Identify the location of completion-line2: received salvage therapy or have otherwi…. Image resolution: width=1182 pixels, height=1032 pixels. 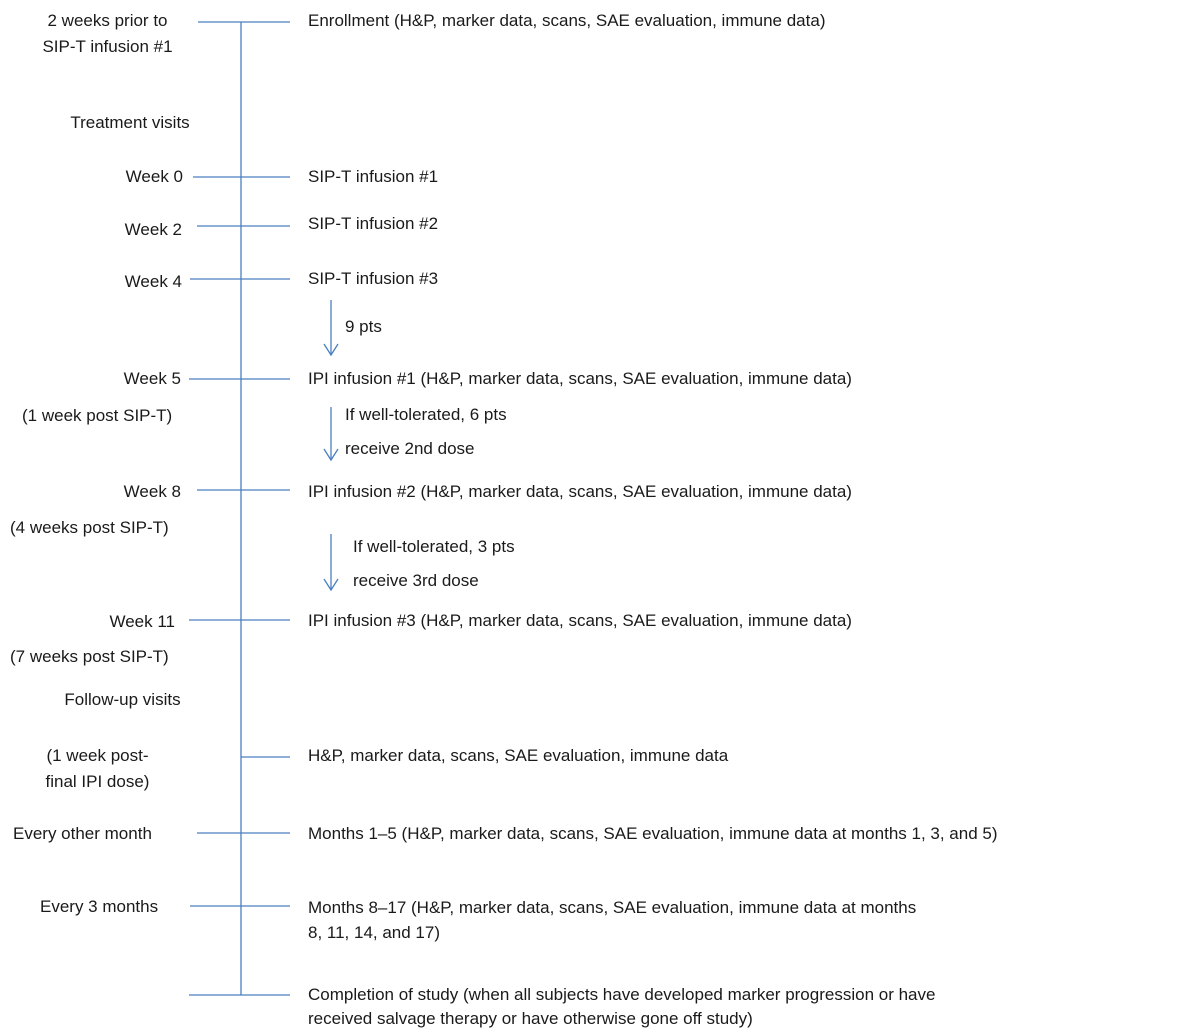
(530, 1019).